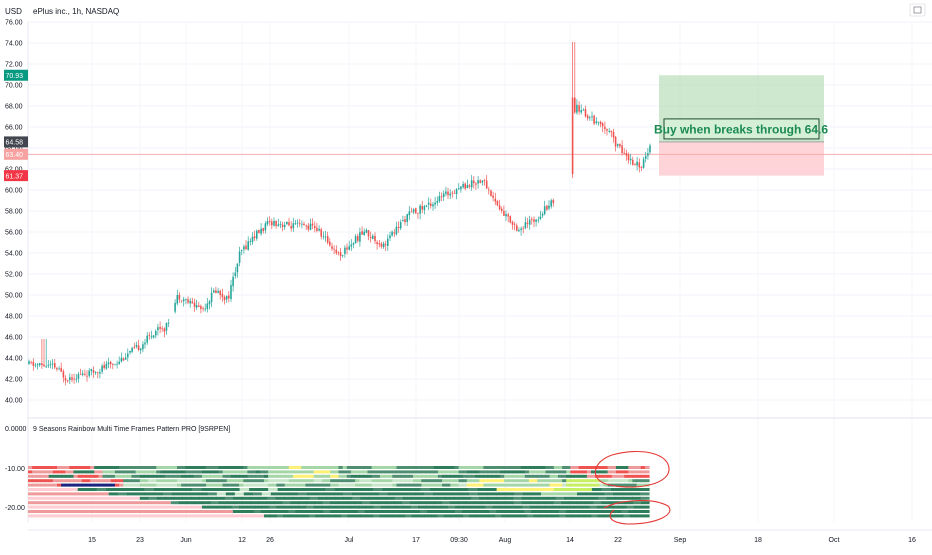  Describe the element at coordinates (834, 540) in the screenshot. I see `time-tick-label: Oct` at that location.